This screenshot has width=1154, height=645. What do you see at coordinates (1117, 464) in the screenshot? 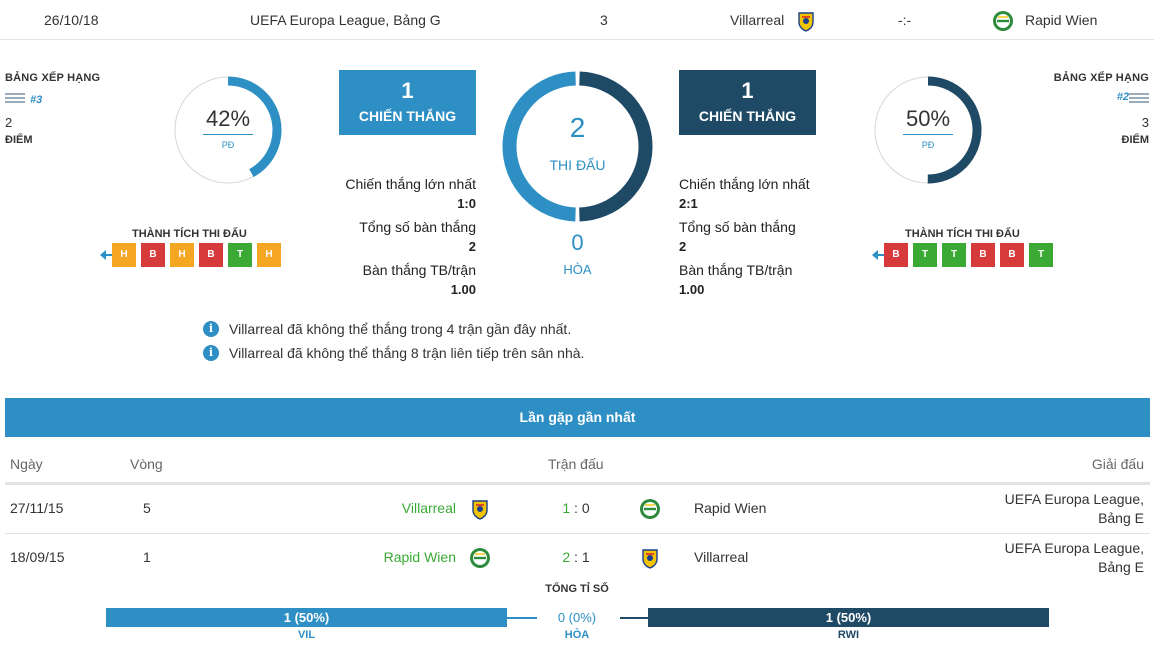
I see `column-header-competition: Giải đấu` at bounding box center [1117, 464].